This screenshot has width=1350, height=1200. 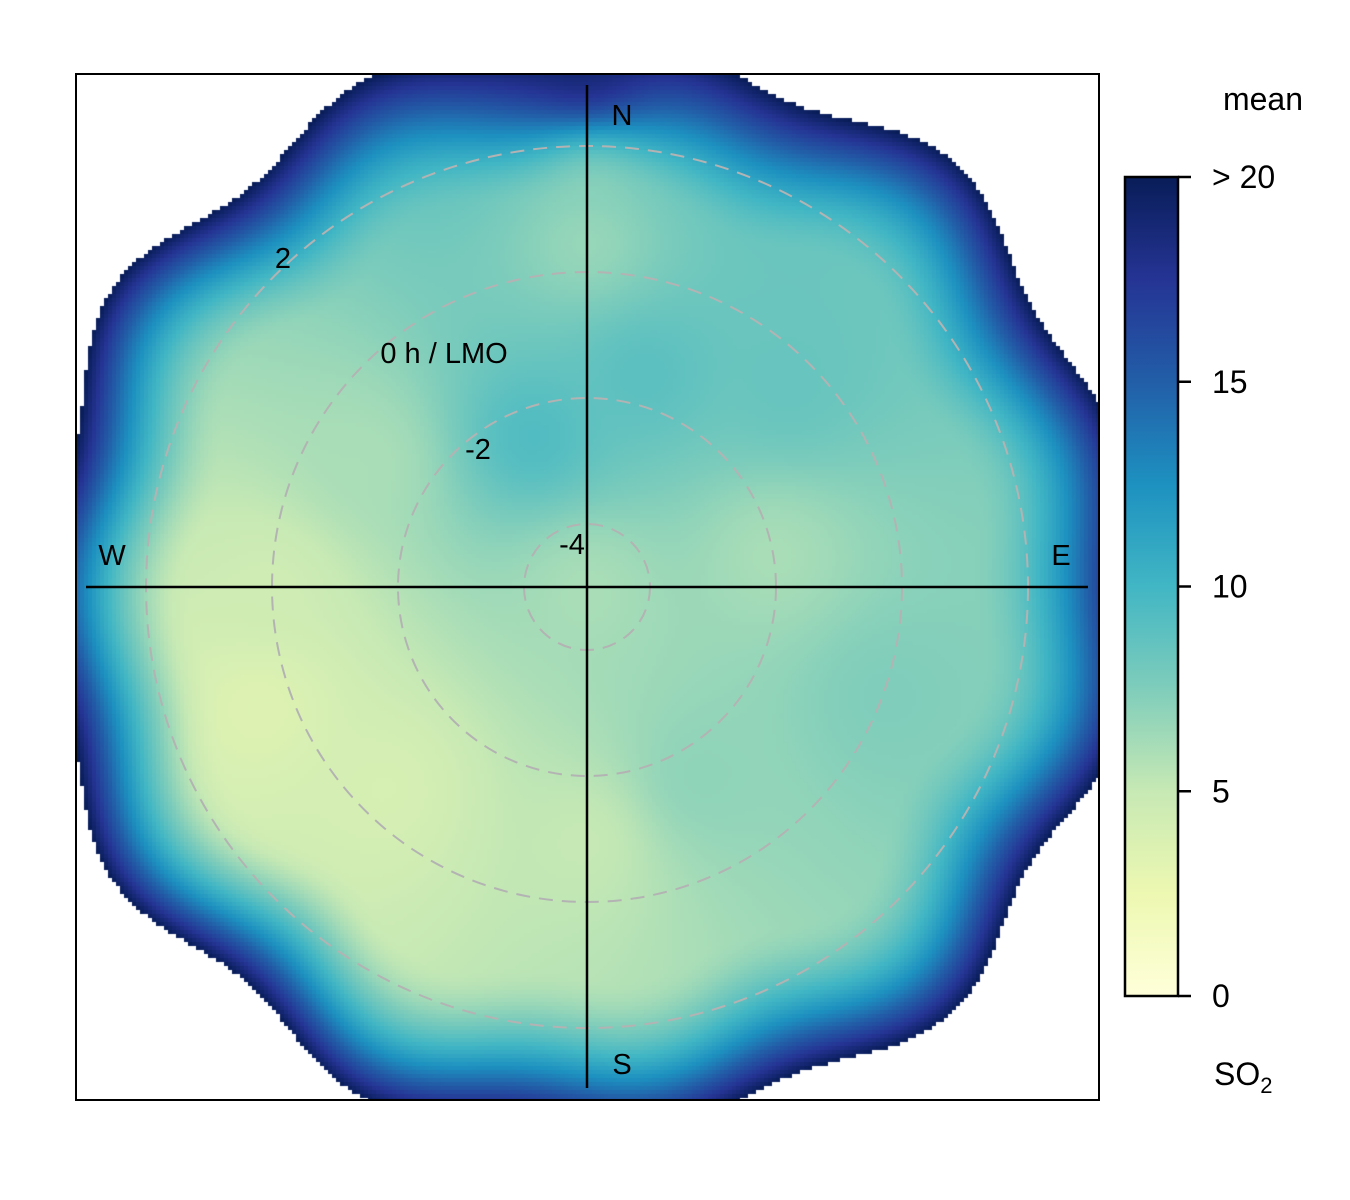 What do you see at coordinates (1221, 996) in the screenshot?
I see `colorbar-tick-label: 0` at bounding box center [1221, 996].